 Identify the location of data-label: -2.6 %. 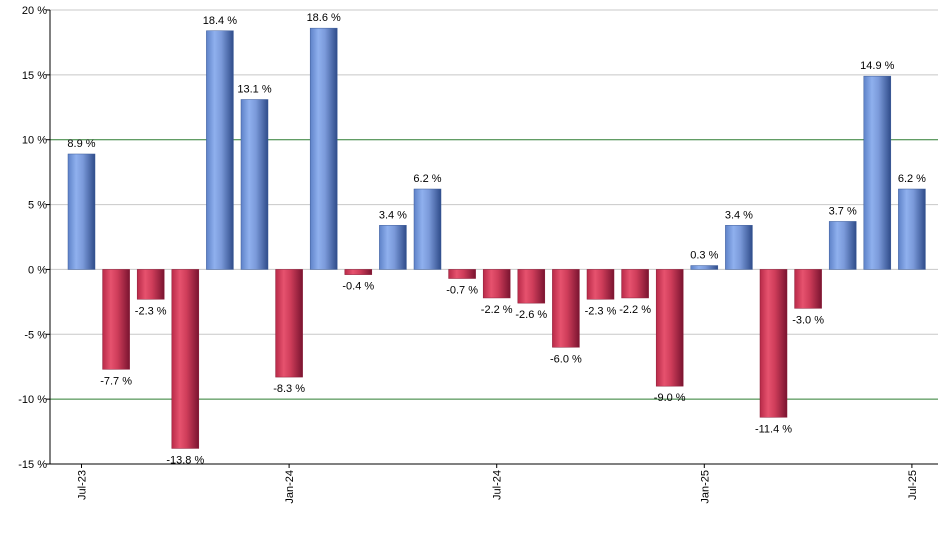
(531, 315).